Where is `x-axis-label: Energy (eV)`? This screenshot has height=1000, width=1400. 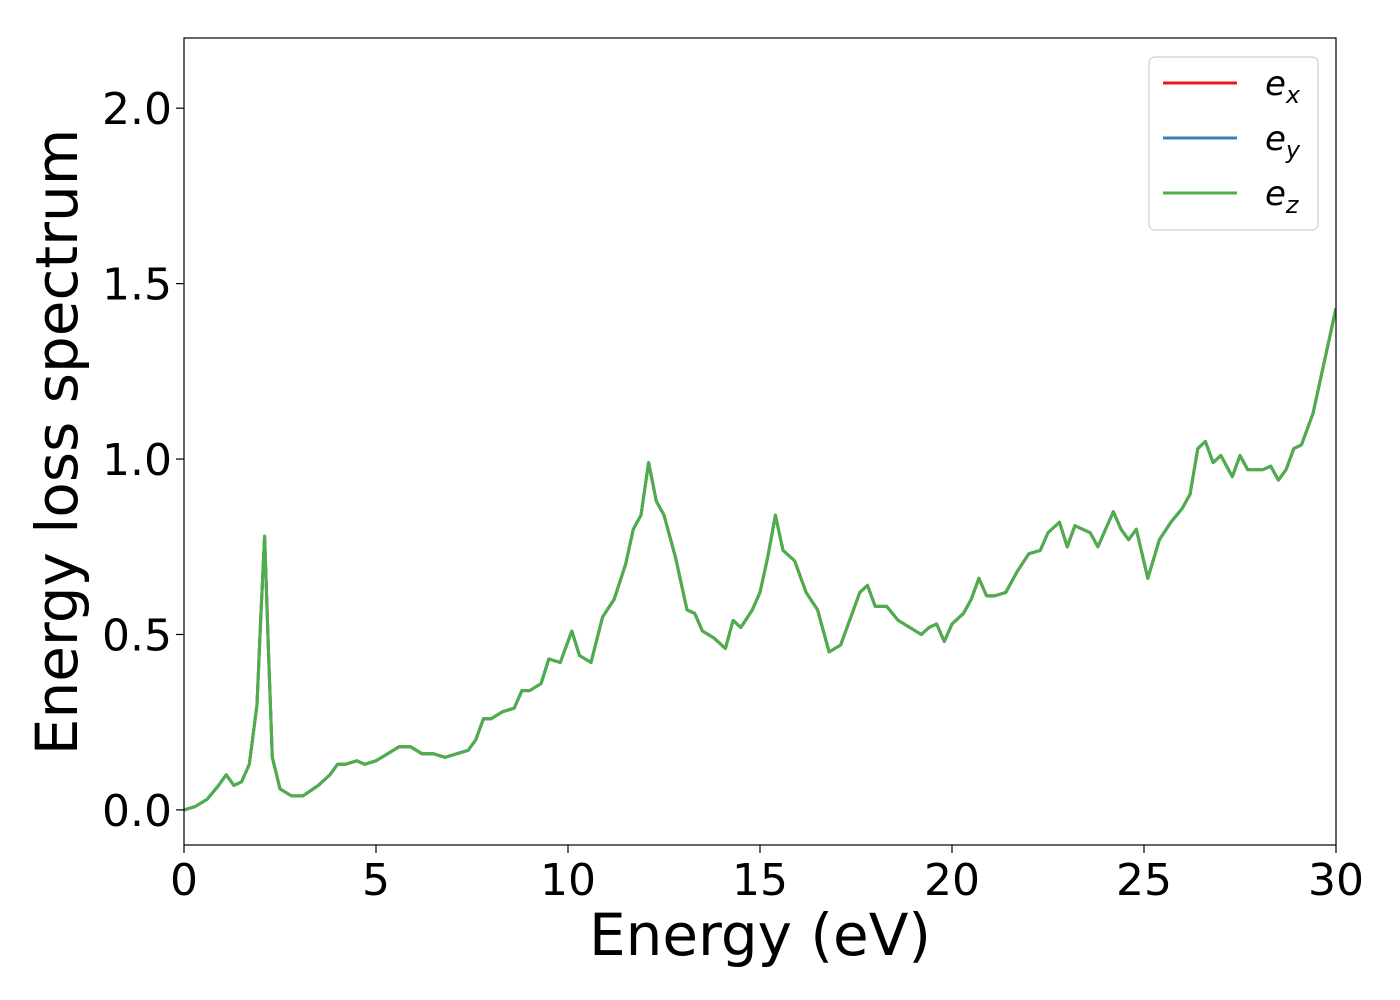
x-axis-label: Energy (eV) is located at coordinates (760, 935).